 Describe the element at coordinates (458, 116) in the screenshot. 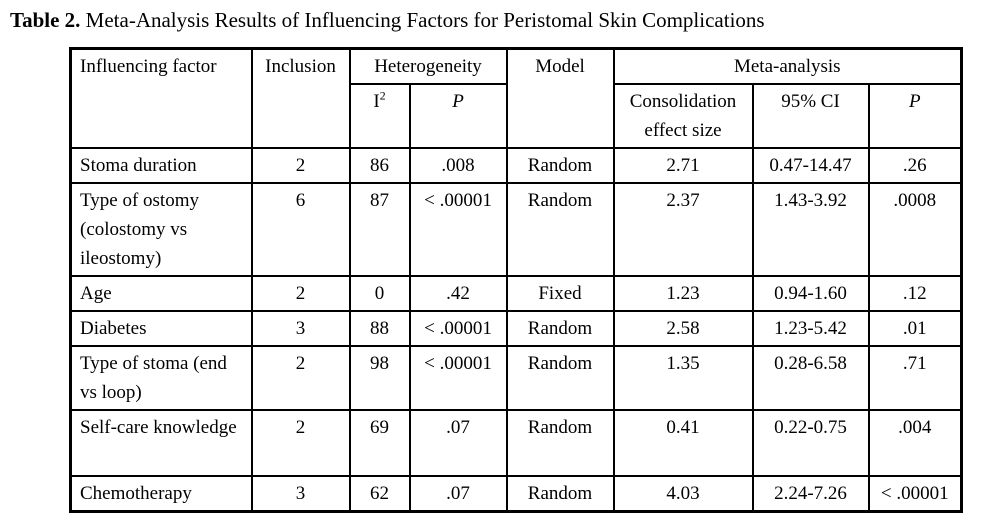

I see `col-header-heterogeneity-p: P` at that location.